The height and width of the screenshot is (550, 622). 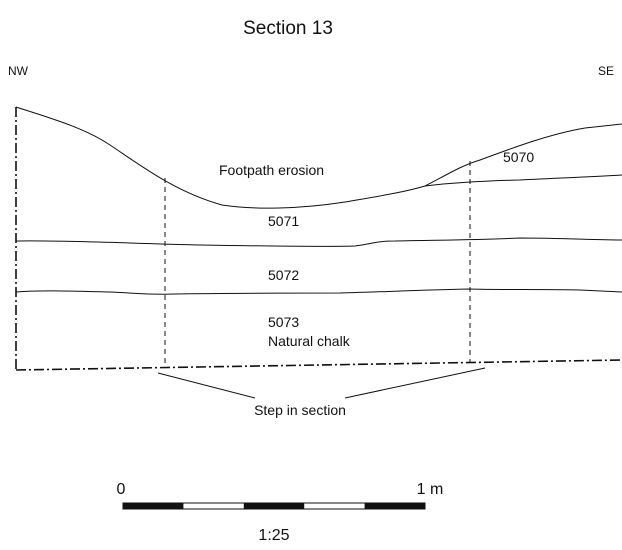 What do you see at coordinates (283, 221) in the screenshot?
I see `layer-label-5071: 5071` at bounding box center [283, 221].